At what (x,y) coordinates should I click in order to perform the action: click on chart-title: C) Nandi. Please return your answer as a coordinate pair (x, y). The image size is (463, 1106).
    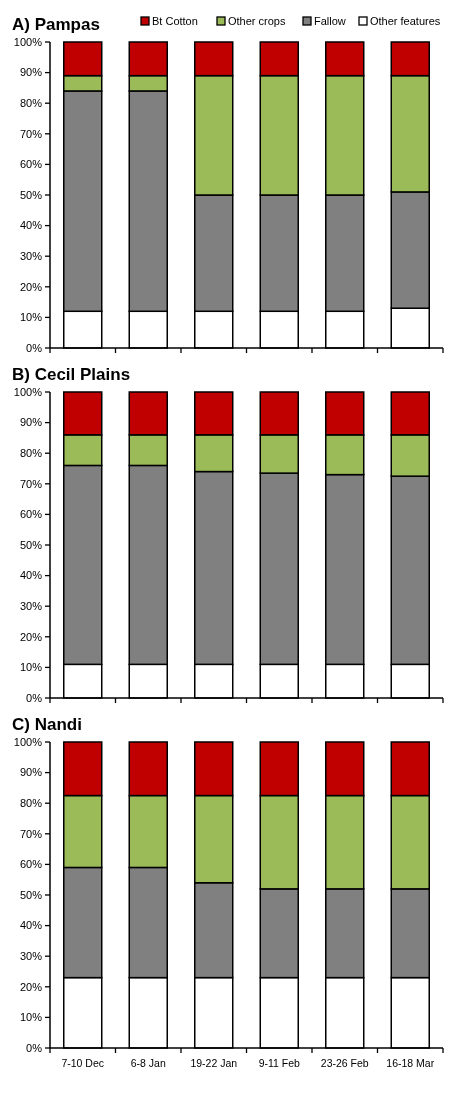
    Looking at the image, I should click on (47, 724).